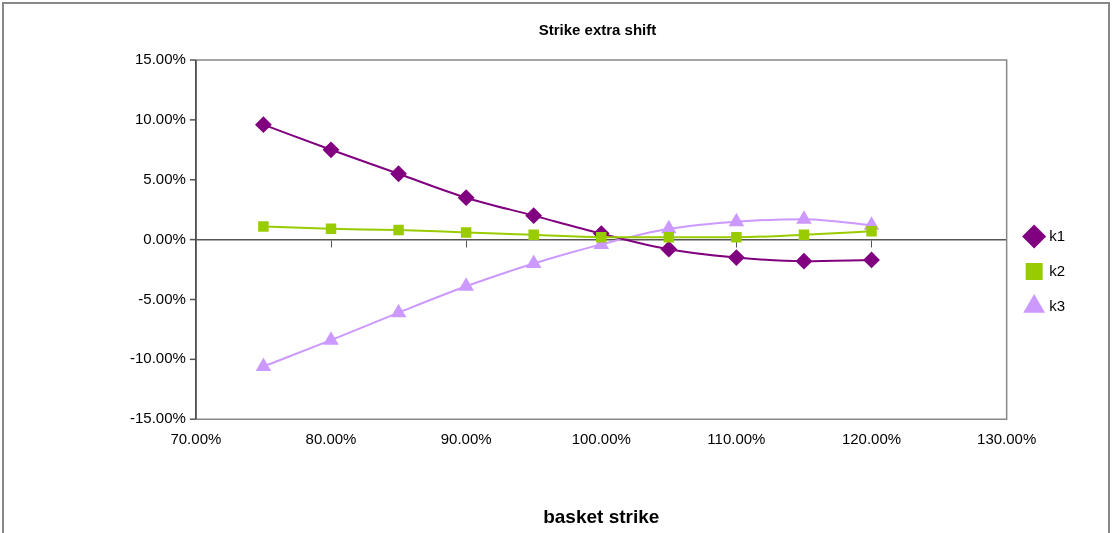 The height and width of the screenshot is (533, 1115). What do you see at coordinates (466, 439) in the screenshot?
I see `x-tick-label: 90.00%` at bounding box center [466, 439].